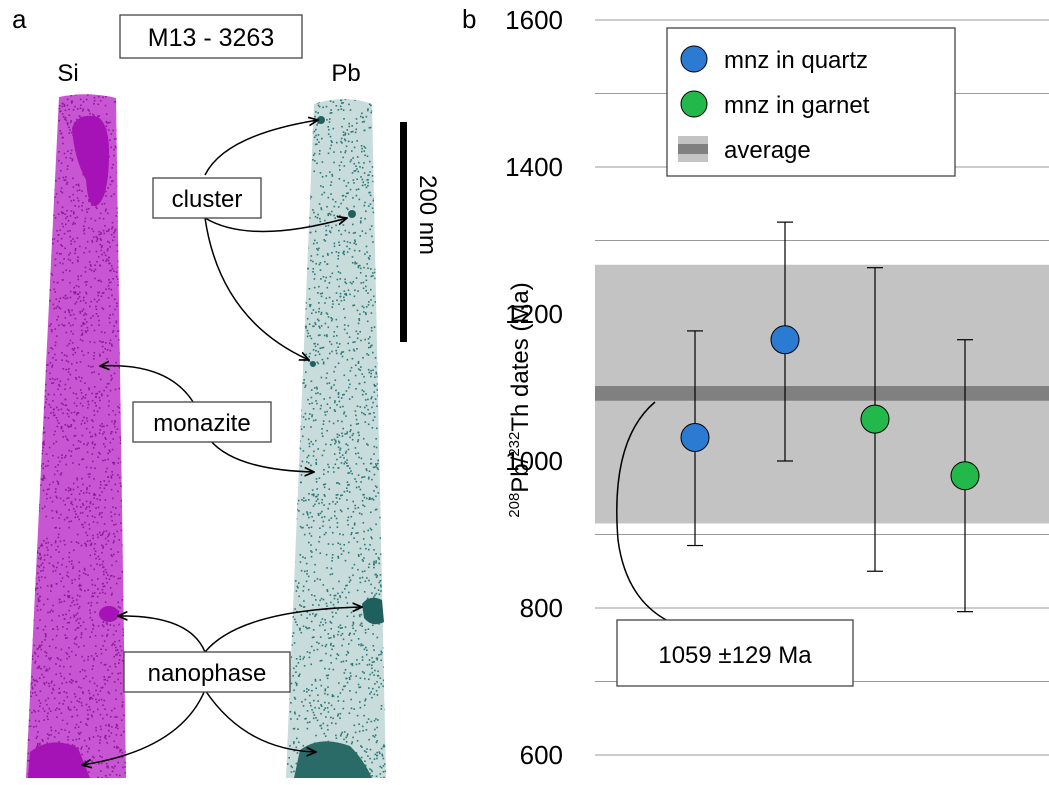 The height and width of the screenshot is (785, 1049). What do you see at coordinates (373, 611) in the screenshot?
I see `pb-nanophase-small` at bounding box center [373, 611].